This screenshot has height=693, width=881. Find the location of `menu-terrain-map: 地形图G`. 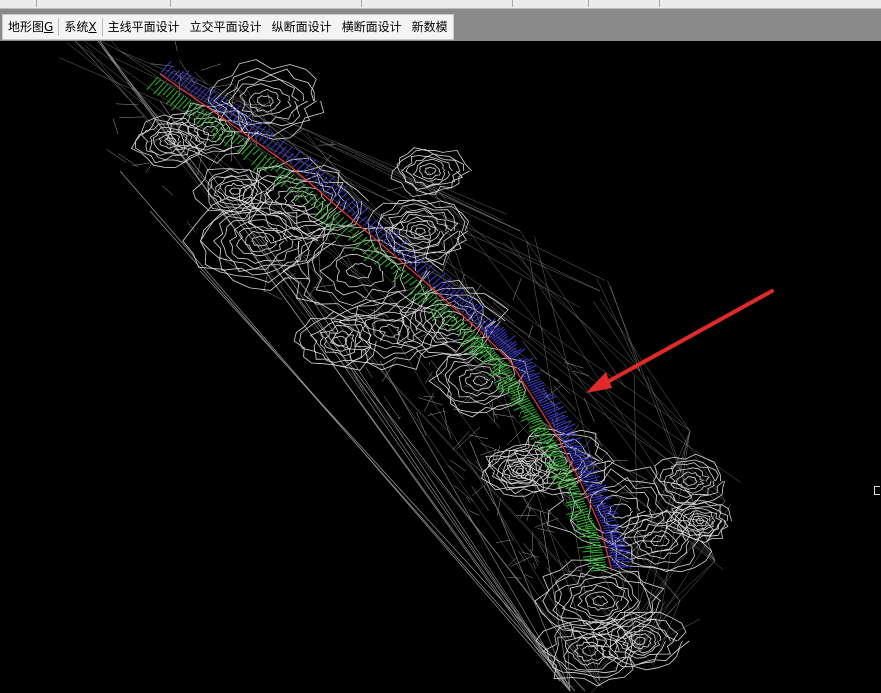

menu-terrain-map: 地形图G is located at coordinates (31, 27).